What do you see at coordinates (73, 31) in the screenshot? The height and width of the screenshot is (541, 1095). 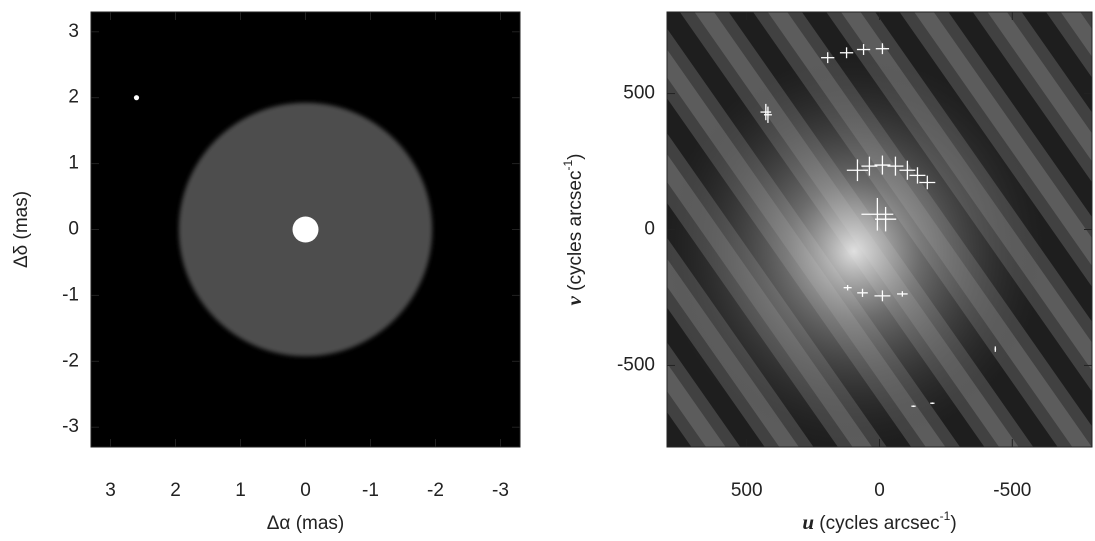 I see `y-tick-label: 3` at bounding box center [73, 31].